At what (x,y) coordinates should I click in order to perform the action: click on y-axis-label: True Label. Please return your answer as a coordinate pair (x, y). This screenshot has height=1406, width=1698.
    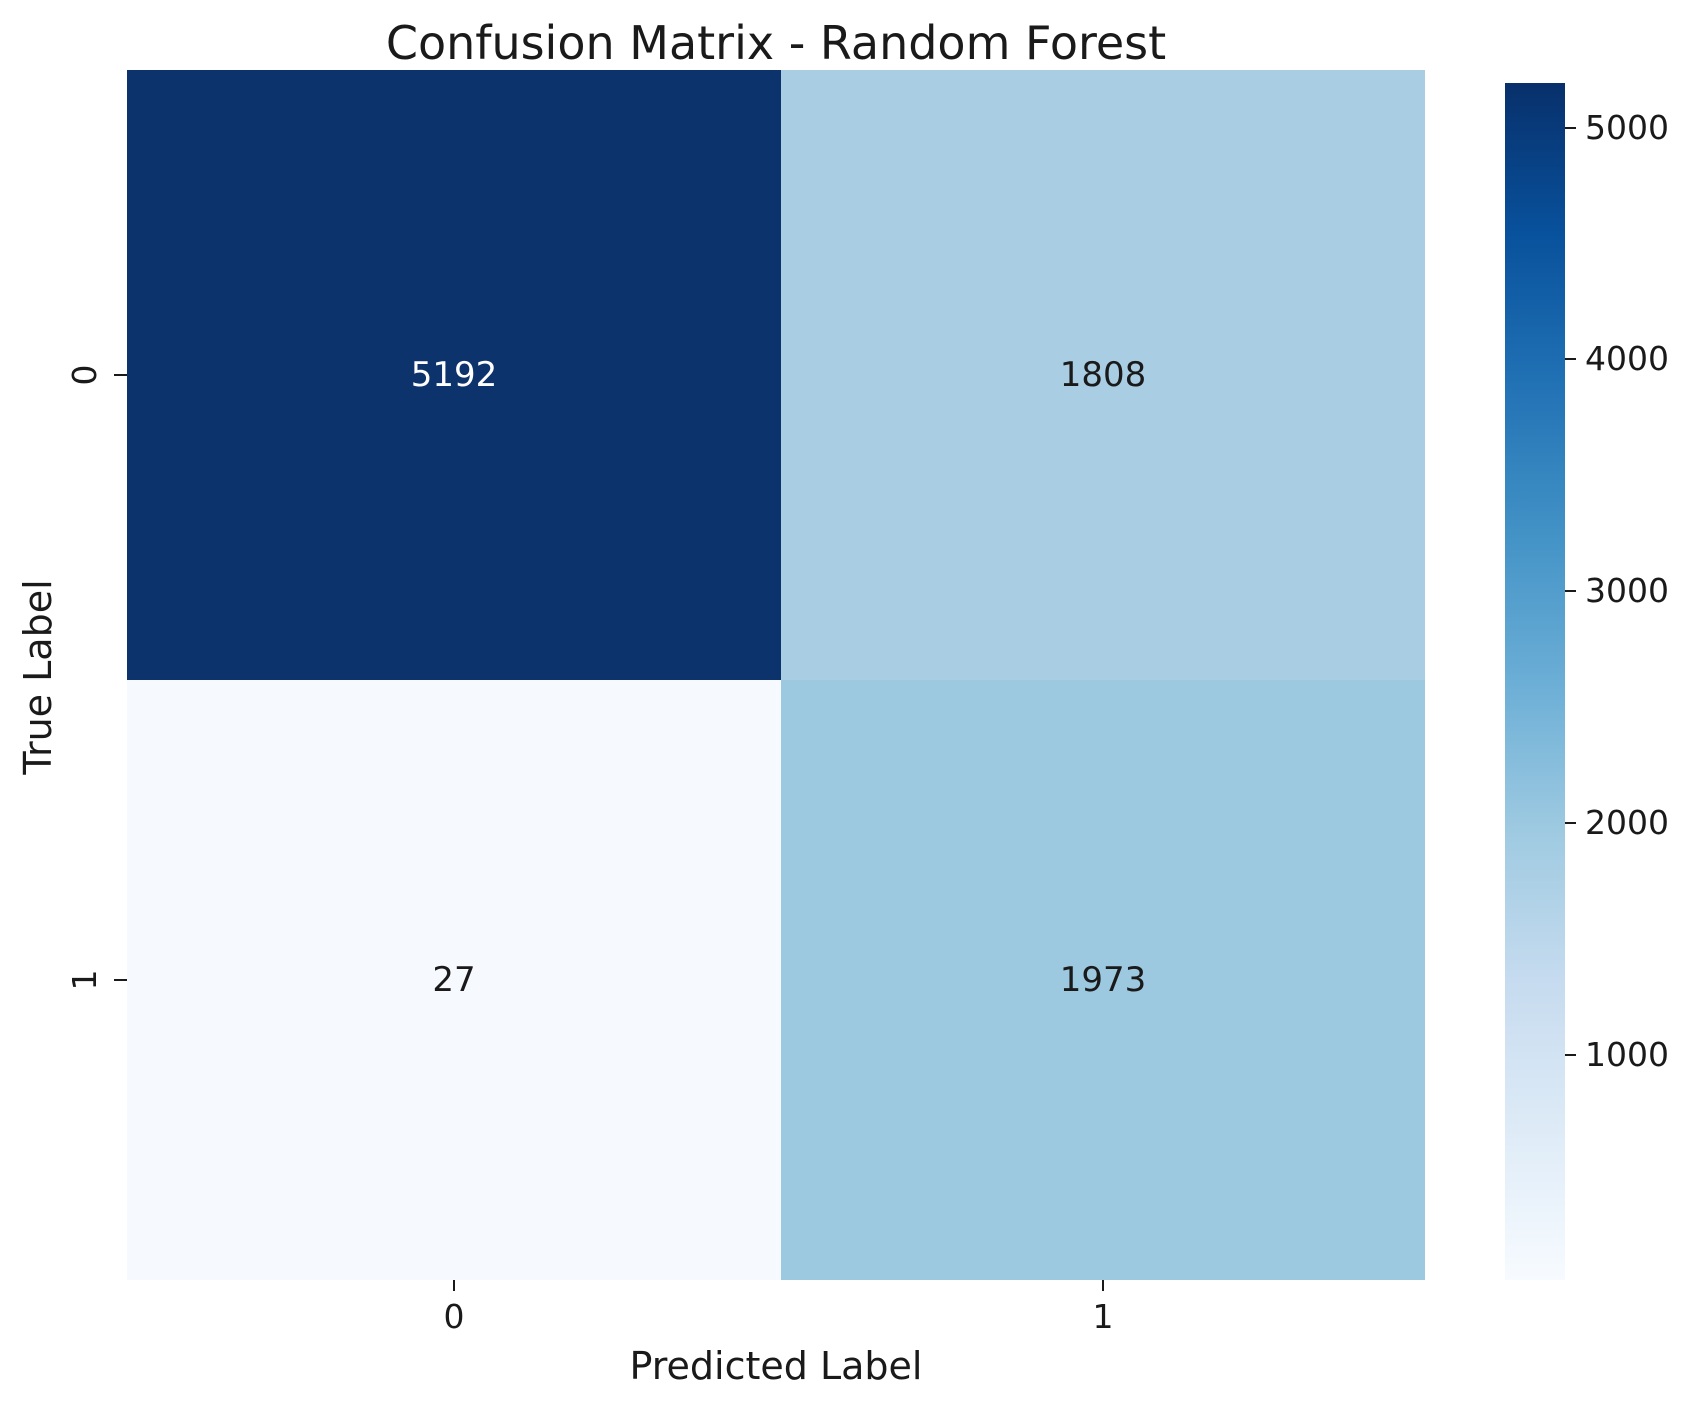
    Looking at the image, I should click on (38, 677).